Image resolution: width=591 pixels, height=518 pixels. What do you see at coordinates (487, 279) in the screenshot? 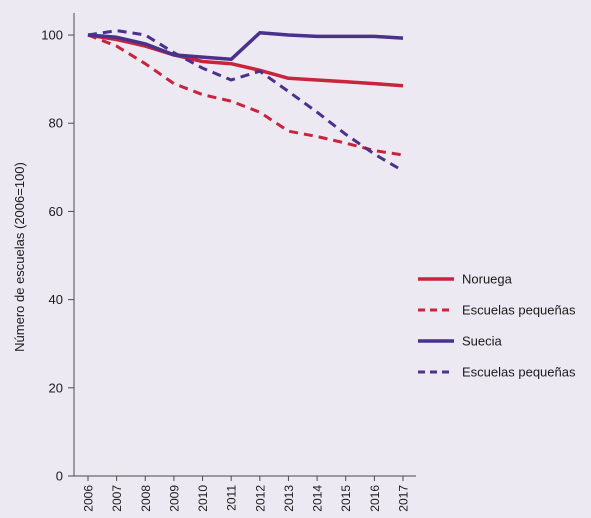
I see `legend-label-1: Noruega` at bounding box center [487, 279].